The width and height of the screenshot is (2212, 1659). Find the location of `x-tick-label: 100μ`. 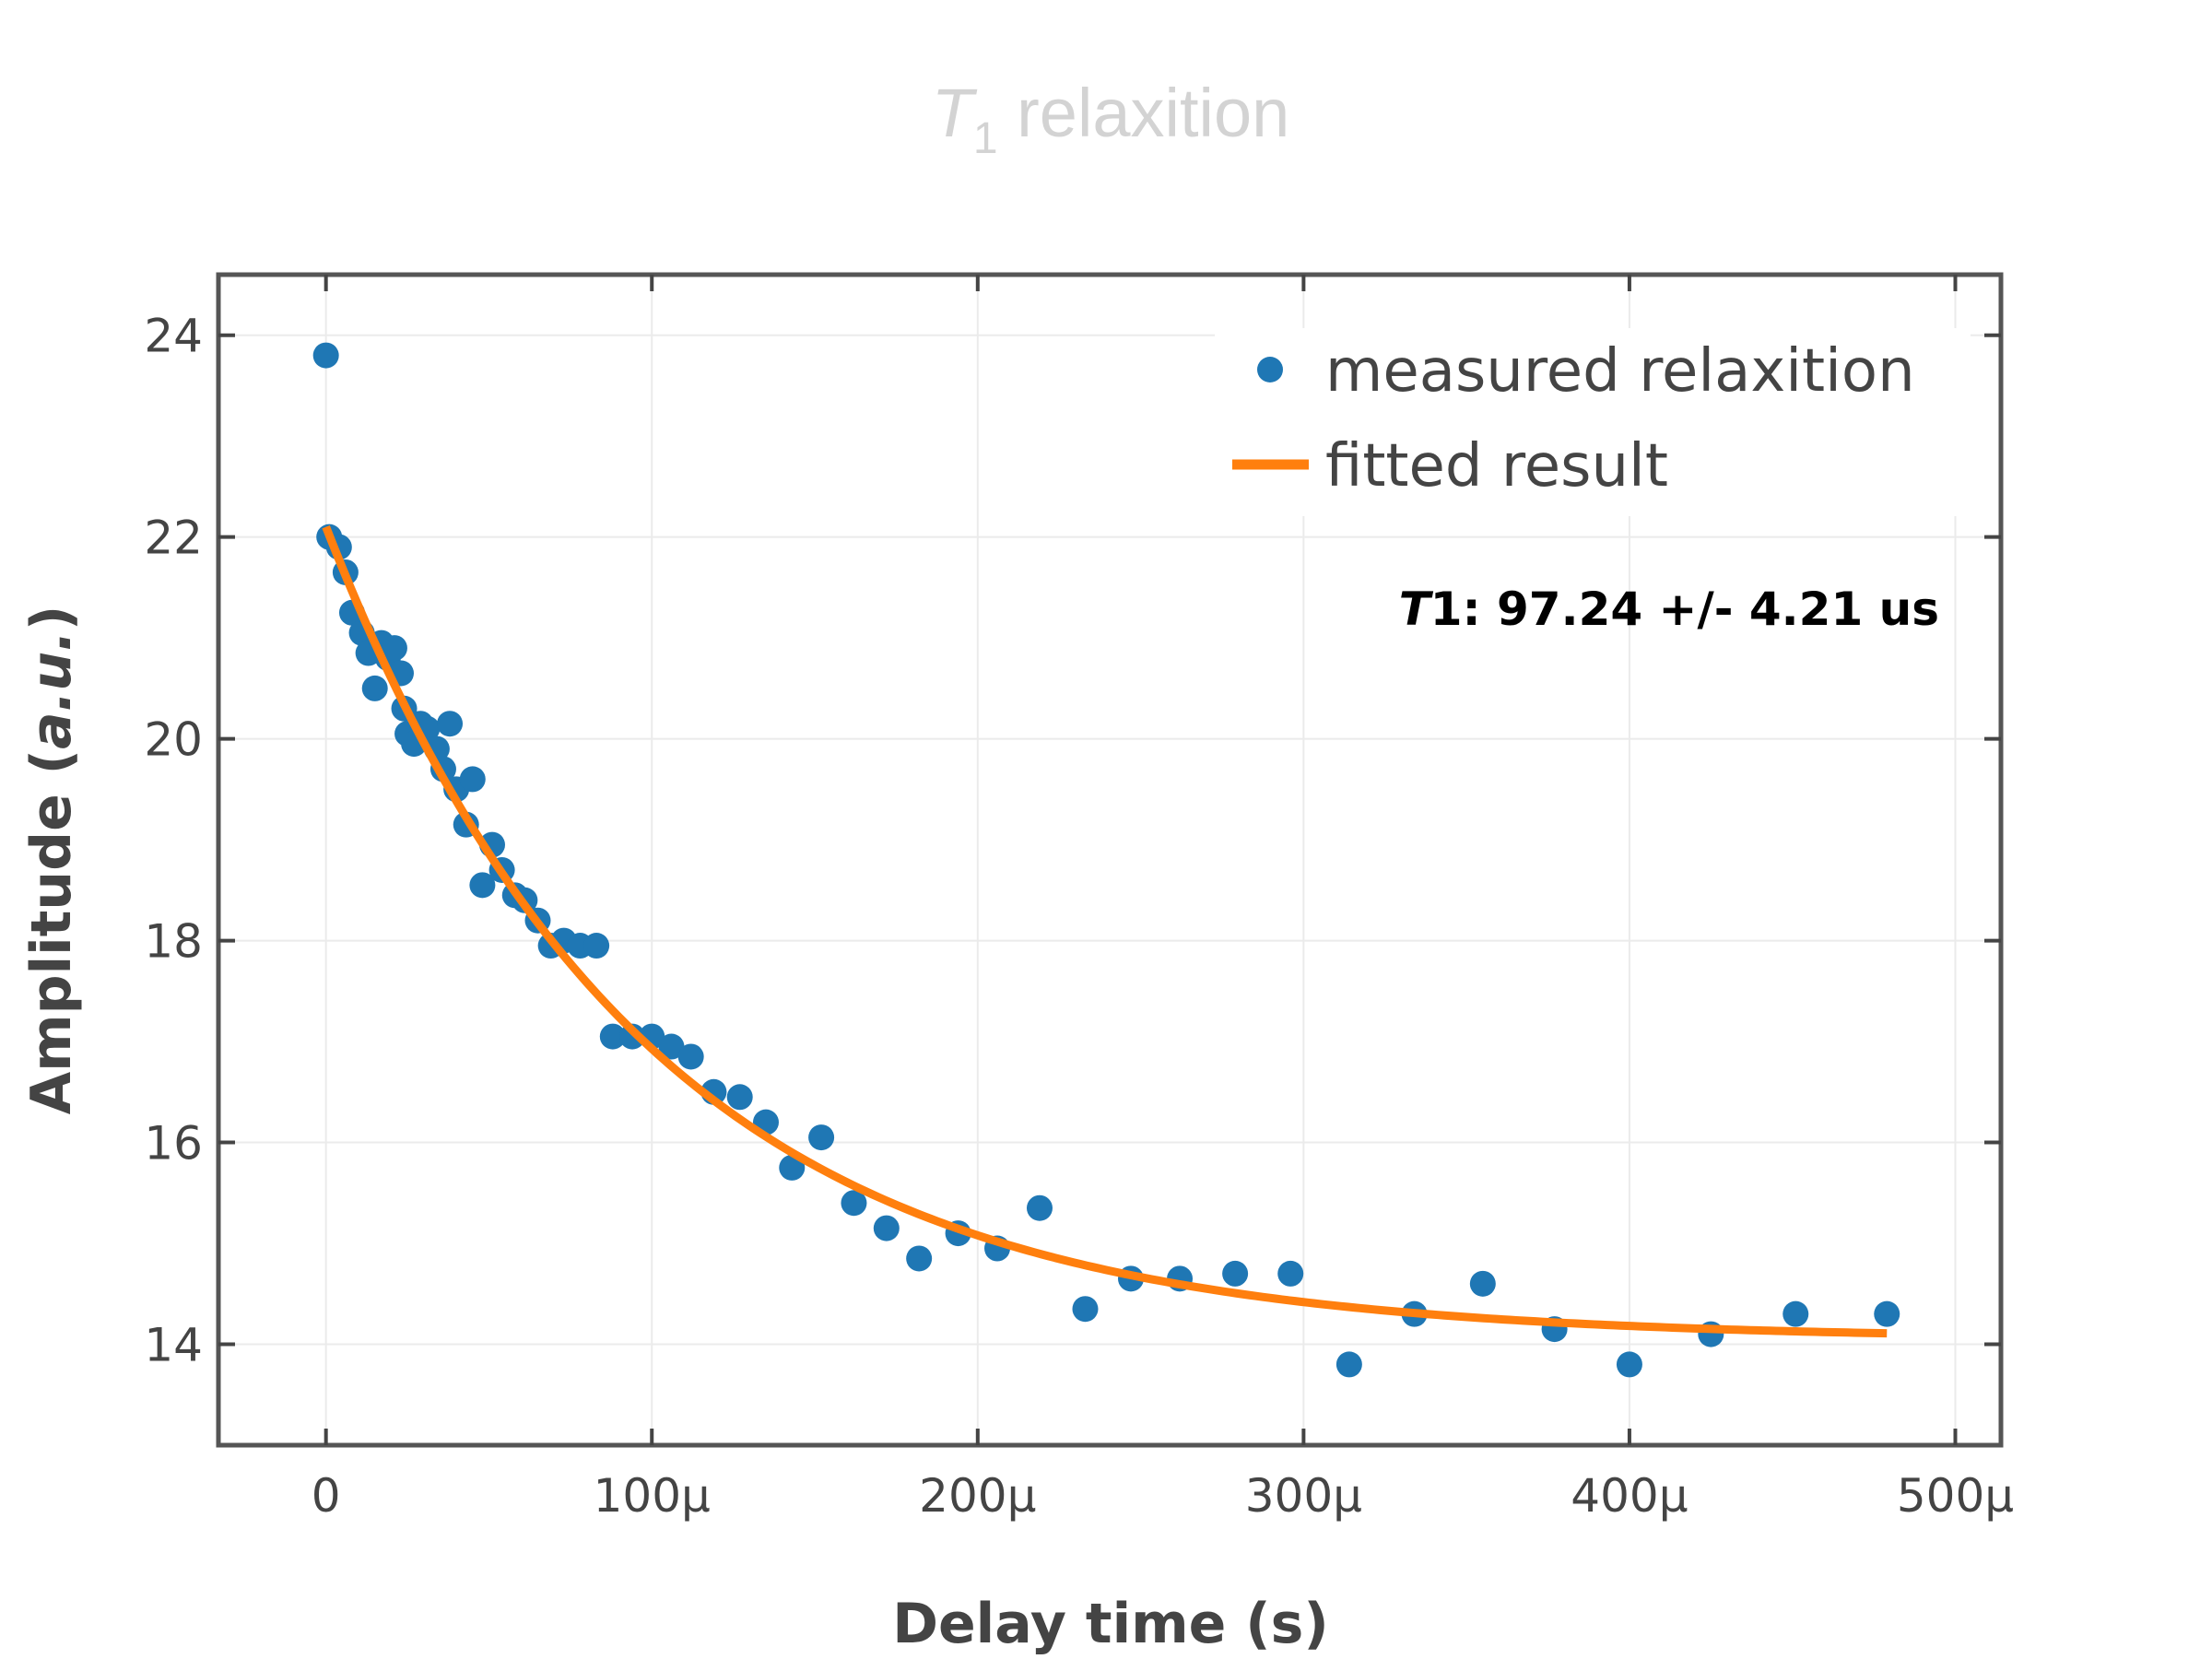

x-tick-label: 100μ is located at coordinates (652, 1496).